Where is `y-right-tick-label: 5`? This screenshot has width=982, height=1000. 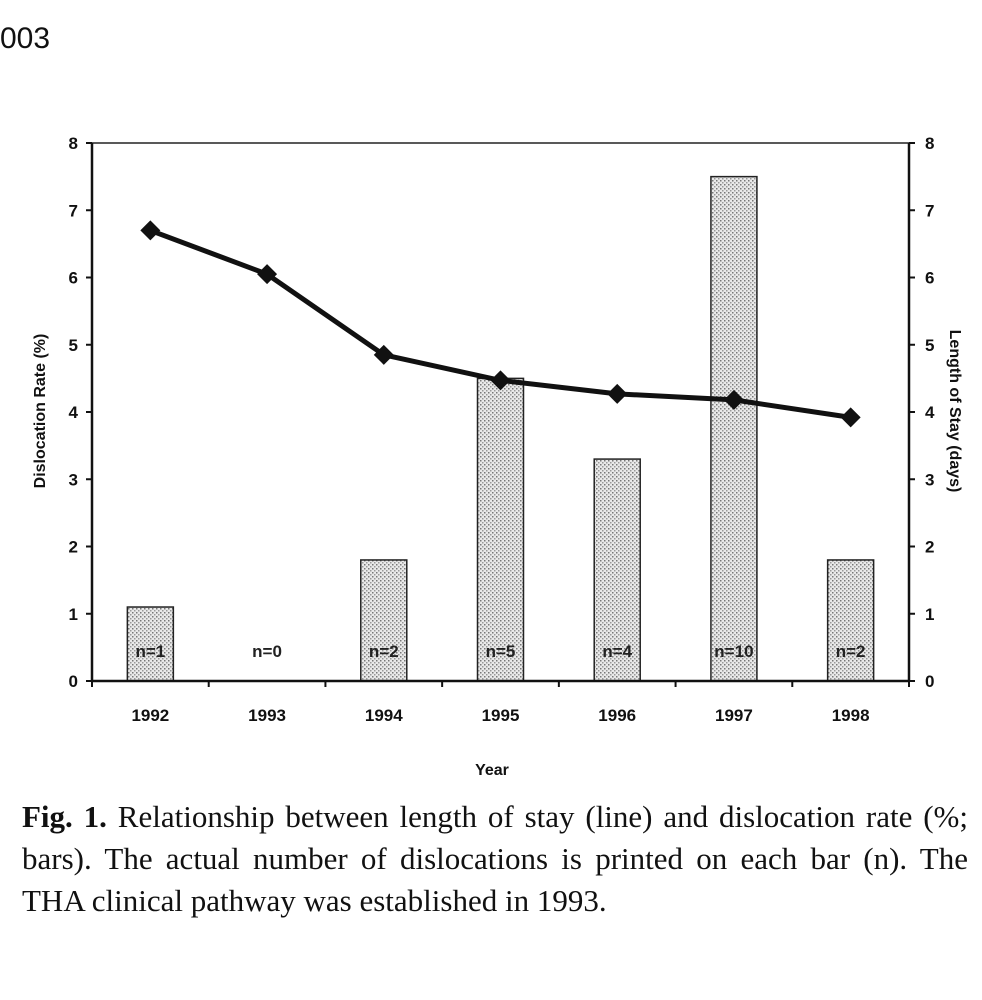 y-right-tick-label: 5 is located at coordinates (929, 345).